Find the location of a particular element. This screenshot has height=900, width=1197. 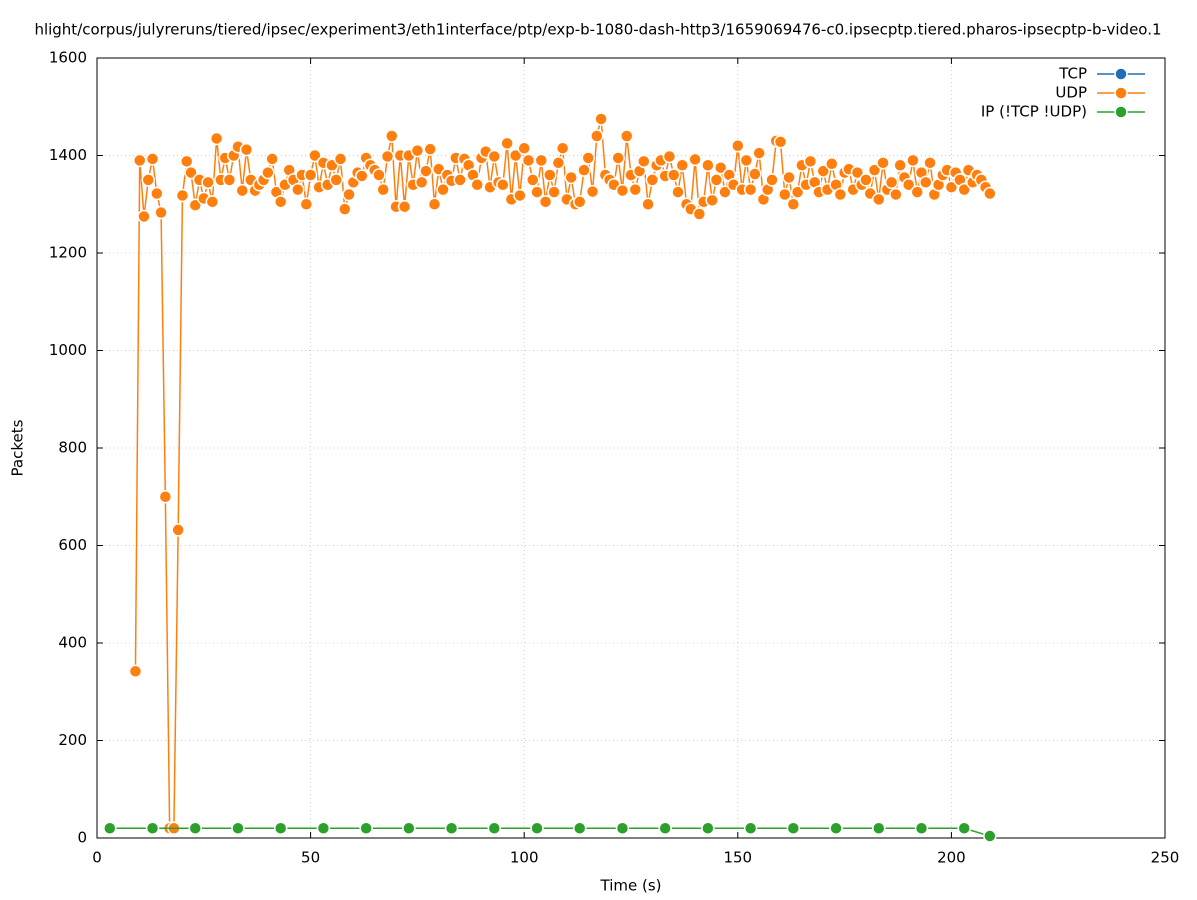

x-tick-label: 0 is located at coordinates (97, 858).